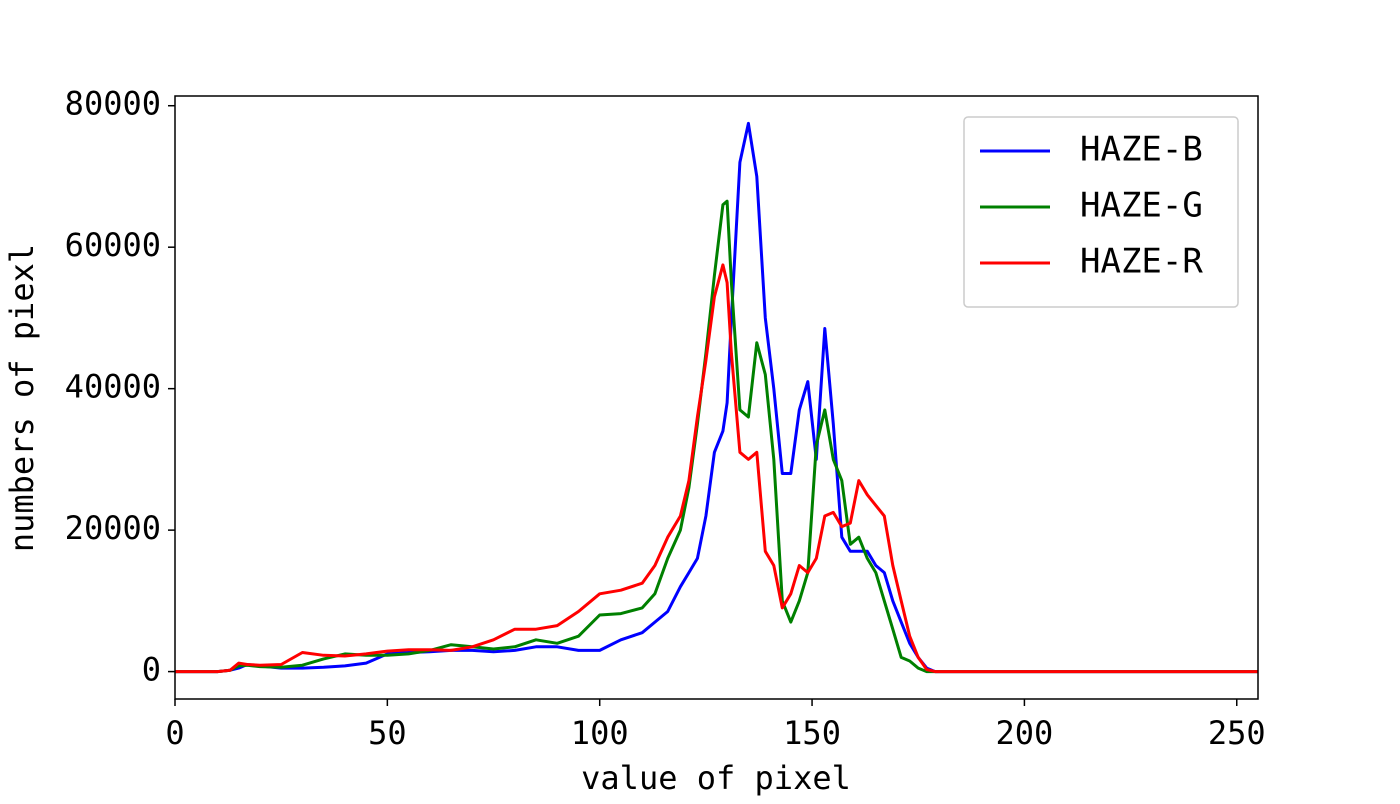 This screenshot has height=804, width=1400. I want to click on x-tick-label: 0, so click(174, 733).